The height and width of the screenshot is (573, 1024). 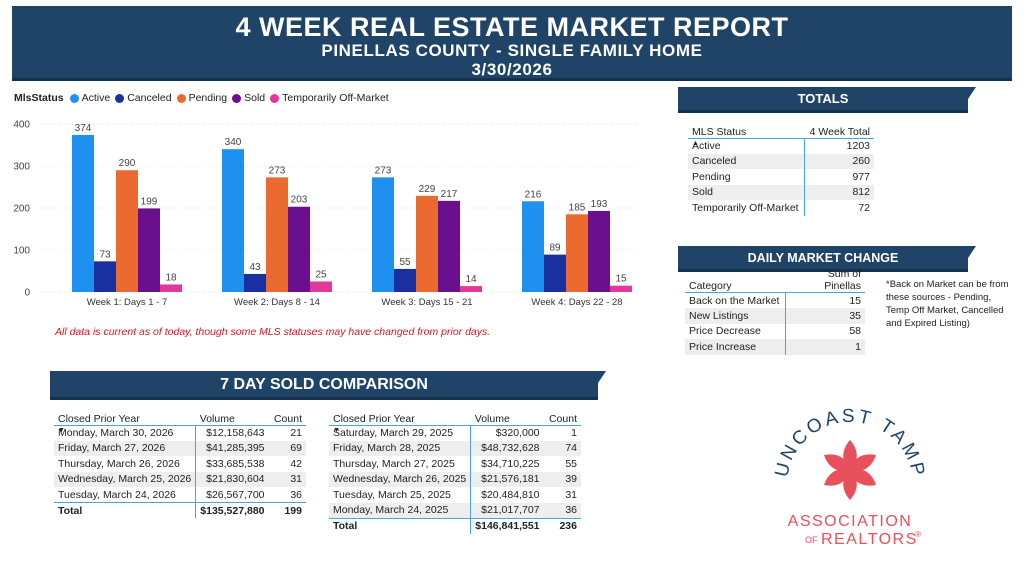 I want to click on sold-volume: $21,017,707, so click(x=507, y=510).